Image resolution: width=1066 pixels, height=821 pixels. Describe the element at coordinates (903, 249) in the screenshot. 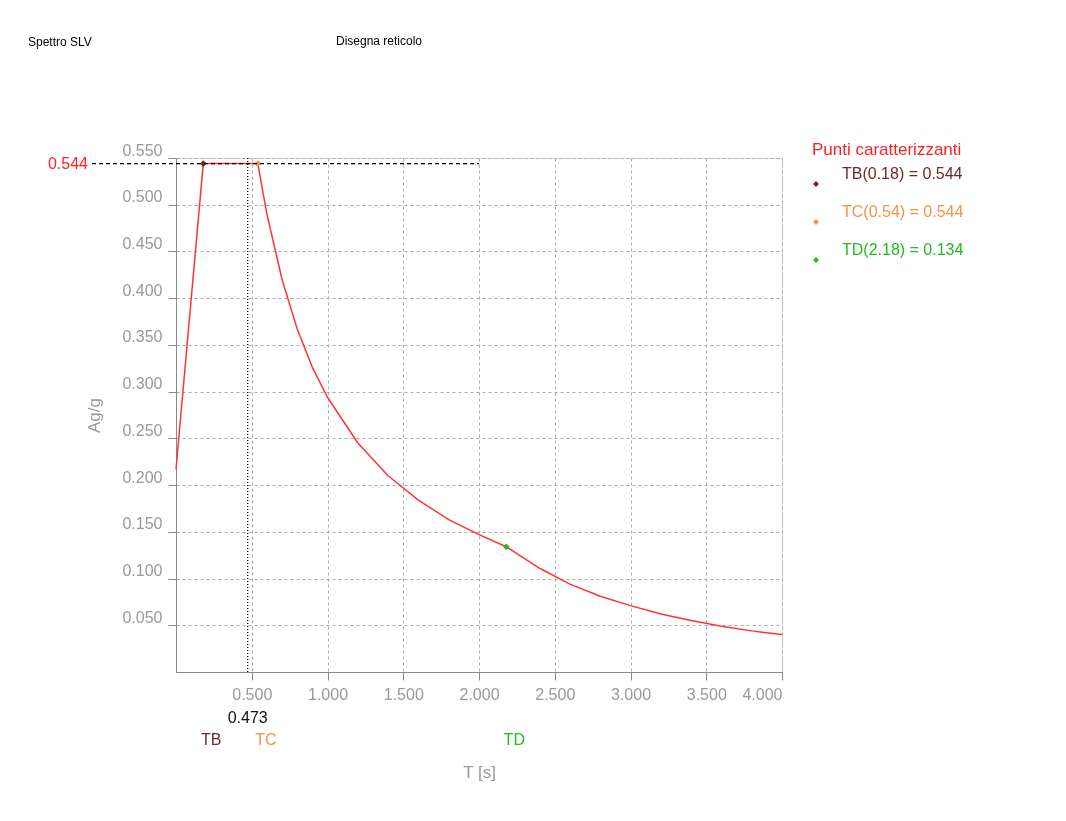

I see `legend-label: TD(2.18) = 0.134` at that location.